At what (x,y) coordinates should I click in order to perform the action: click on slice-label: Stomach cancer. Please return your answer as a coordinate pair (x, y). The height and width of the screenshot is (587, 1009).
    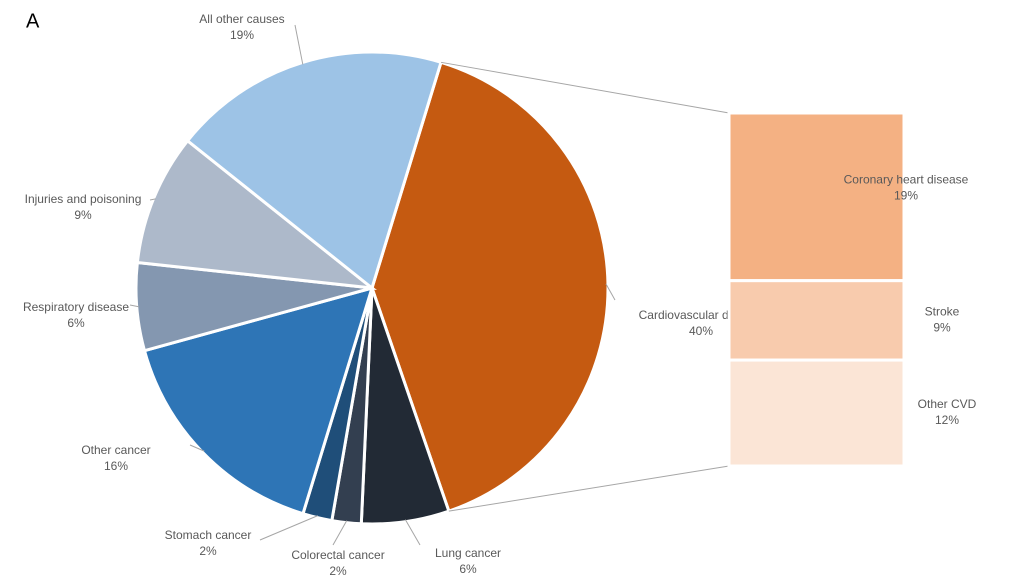
    Looking at the image, I should click on (208, 535).